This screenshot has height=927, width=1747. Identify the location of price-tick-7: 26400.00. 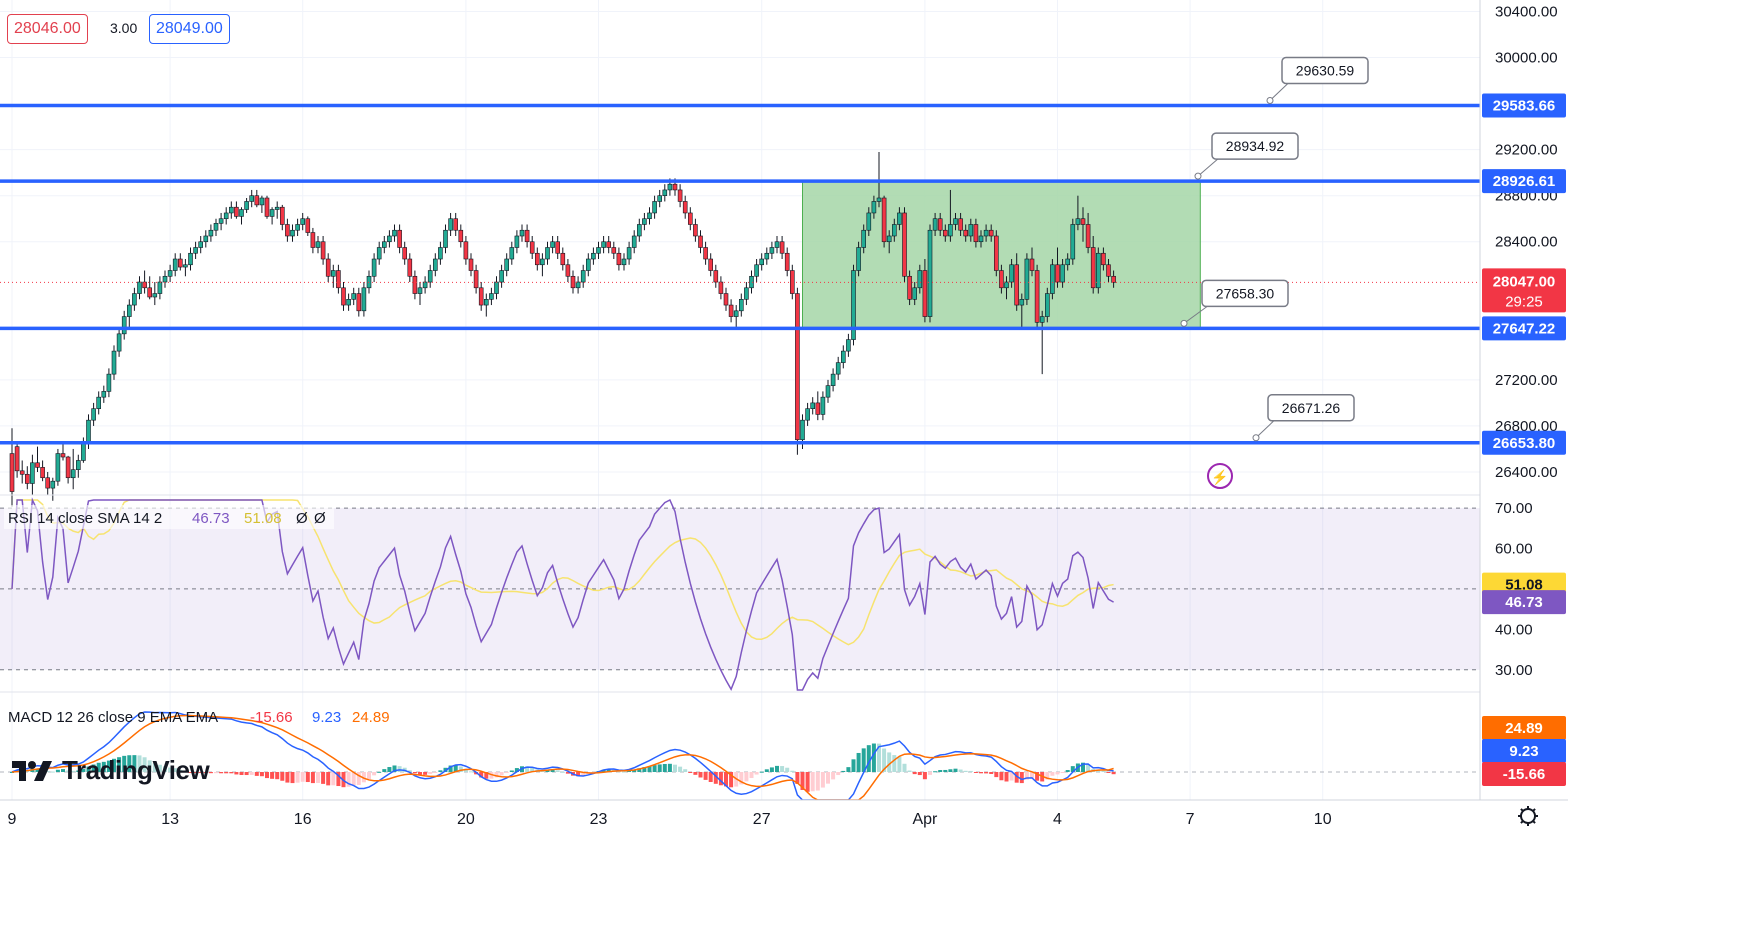
(1526, 472).